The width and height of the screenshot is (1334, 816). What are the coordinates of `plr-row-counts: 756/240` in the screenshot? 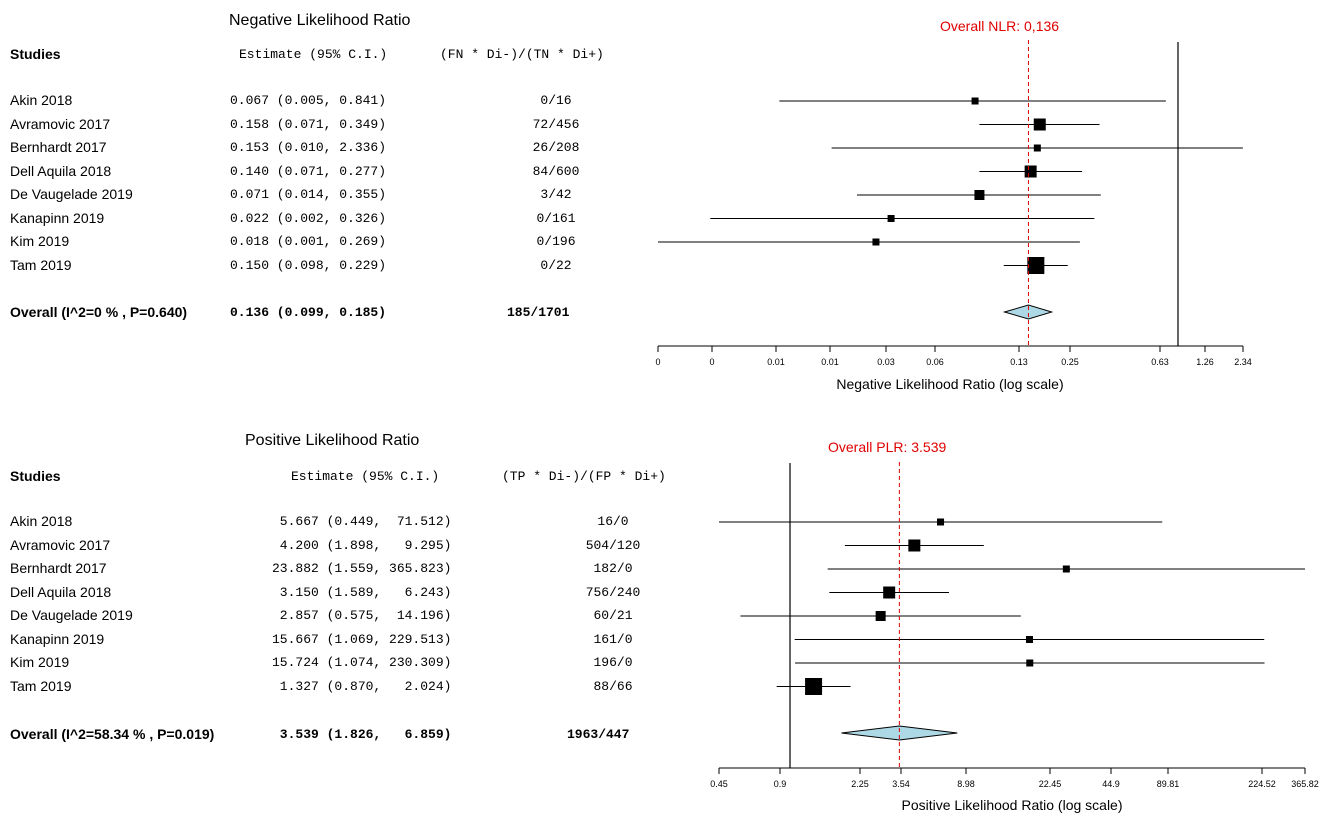 It's located at (613, 592).